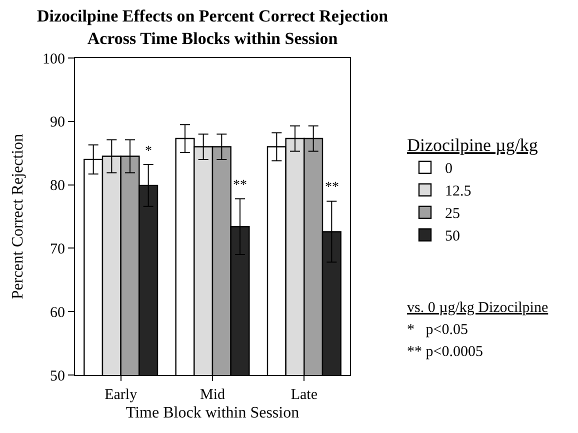  What do you see at coordinates (53, 59) in the screenshot?
I see `y-tick-label: 100` at bounding box center [53, 59].